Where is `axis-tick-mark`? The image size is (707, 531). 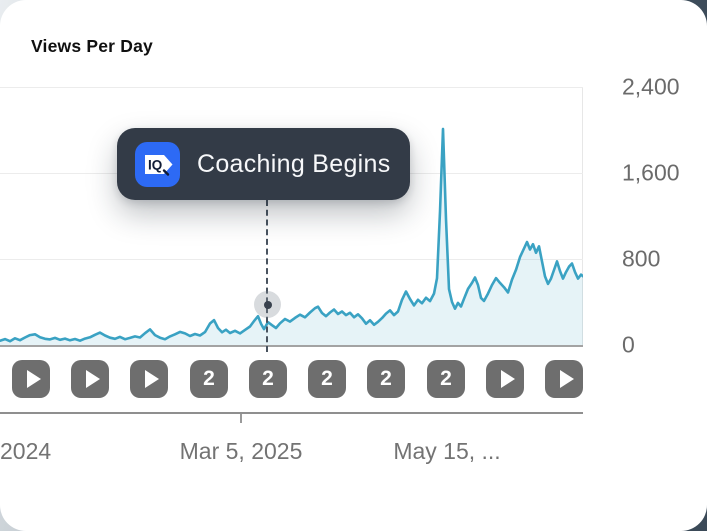 axis-tick-mark is located at coordinates (241, 418).